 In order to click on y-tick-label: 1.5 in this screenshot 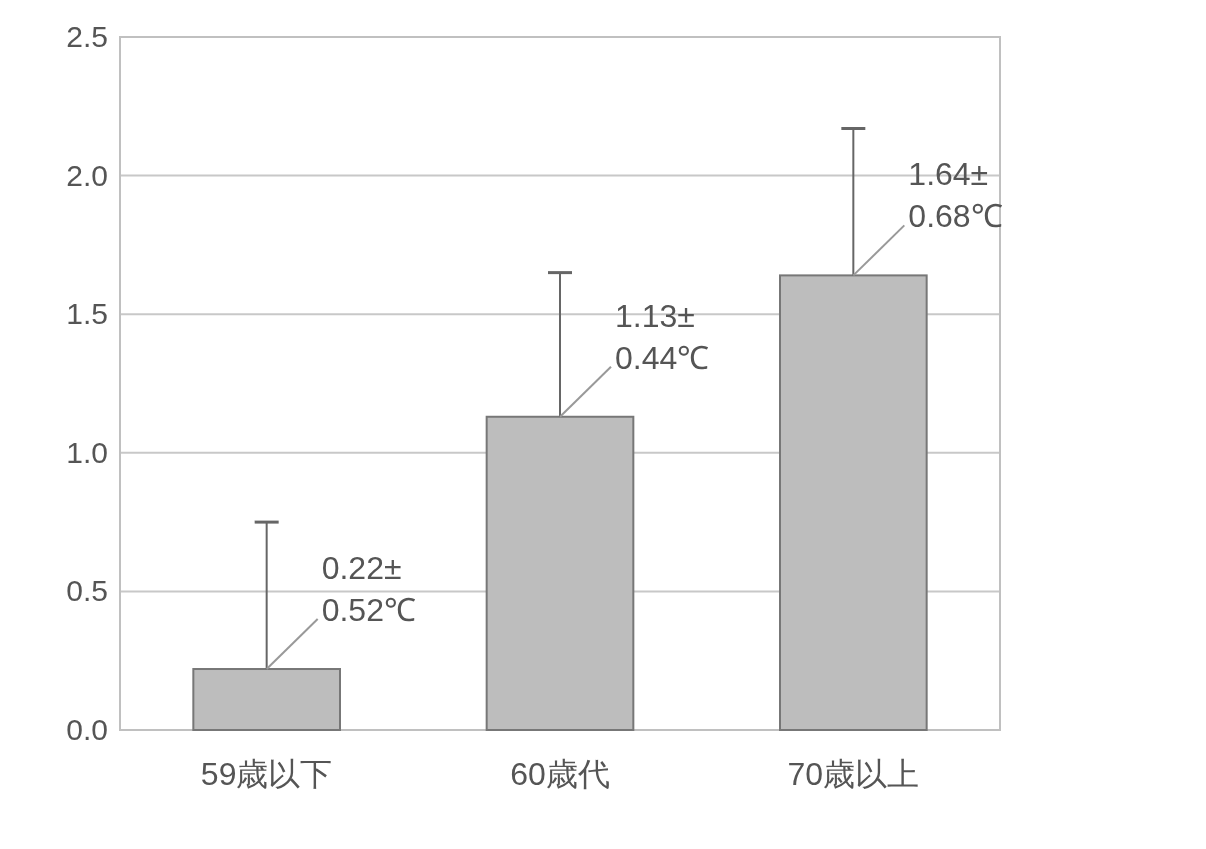, I will do `click(87, 314)`.